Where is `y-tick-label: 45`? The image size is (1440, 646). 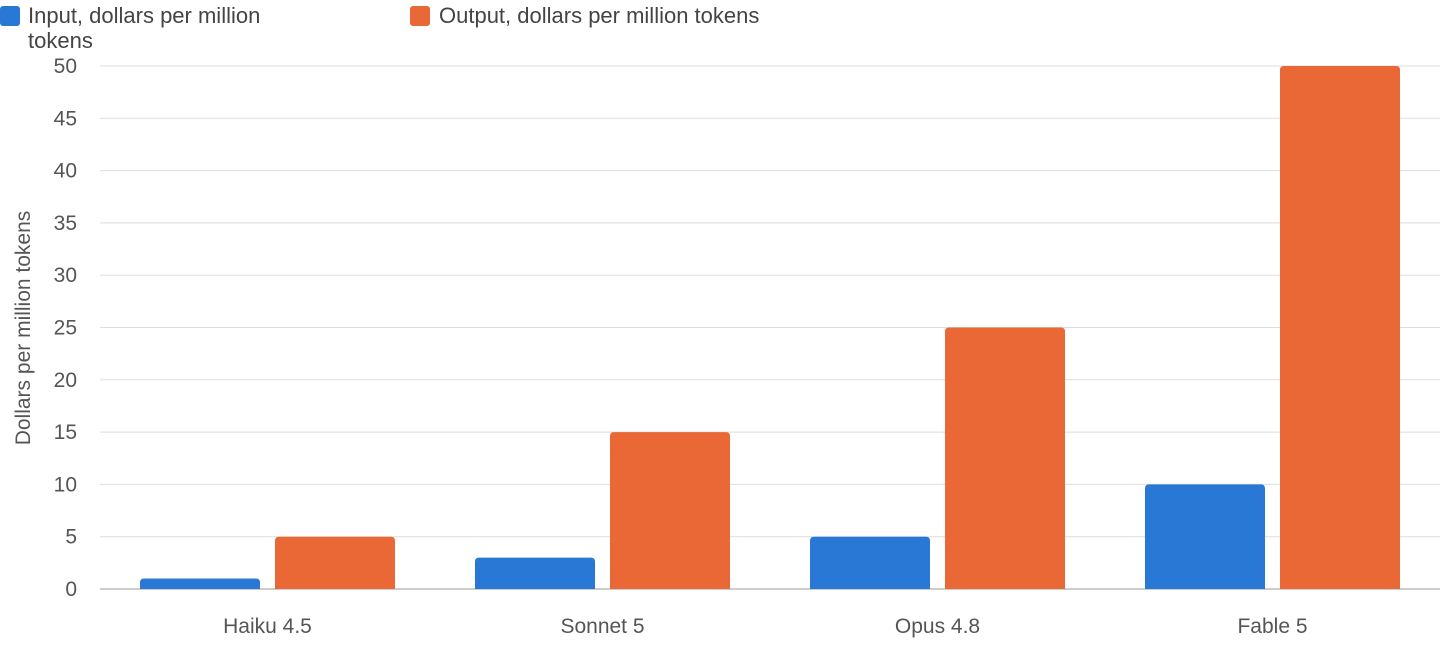
y-tick-label: 45 is located at coordinates (65, 118).